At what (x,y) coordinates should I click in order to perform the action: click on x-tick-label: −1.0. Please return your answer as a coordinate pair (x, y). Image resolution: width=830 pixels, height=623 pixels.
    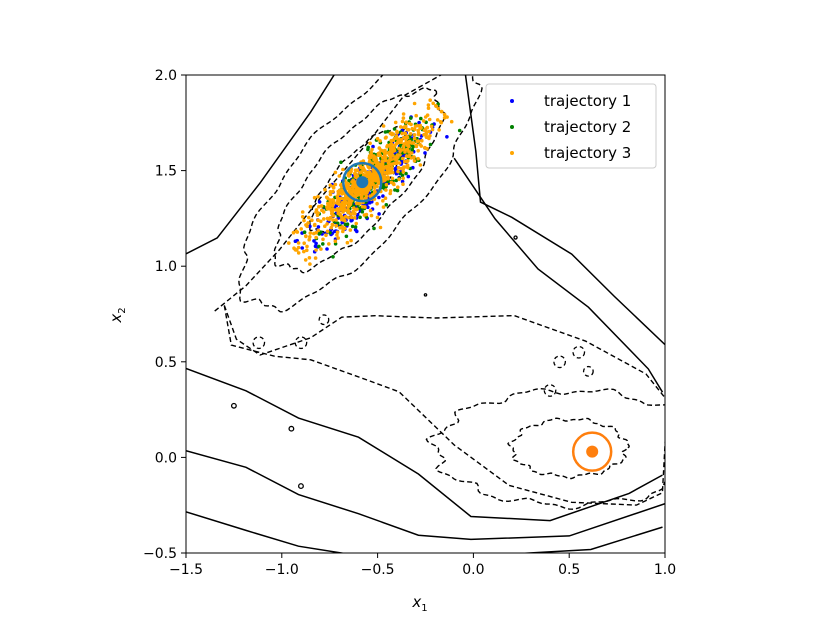
    Looking at the image, I should click on (282, 570).